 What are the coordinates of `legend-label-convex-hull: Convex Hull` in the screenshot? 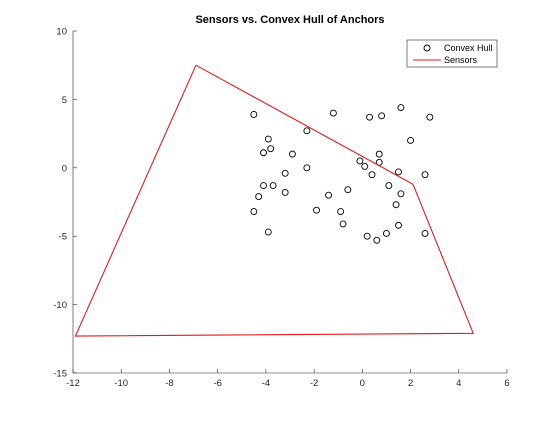 It's located at (468, 48).